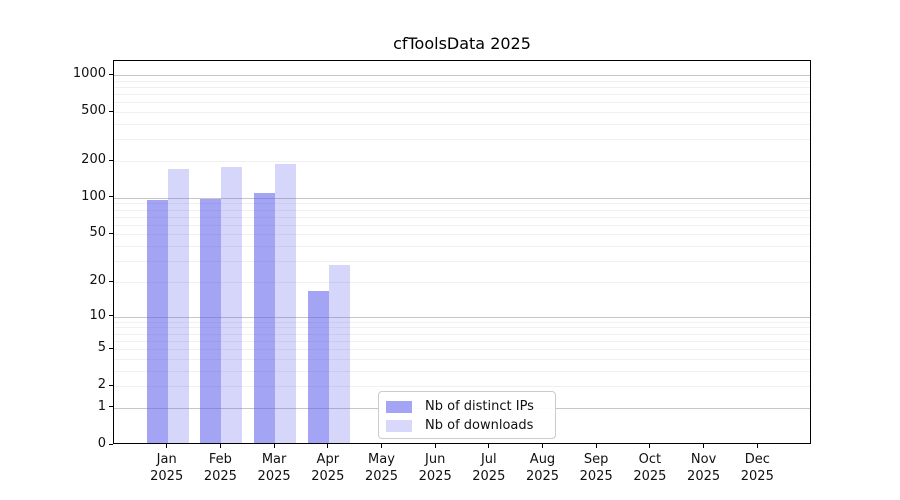 The image size is (900, 500). I want to click on bar-downloads-jan, so click(178, 305).